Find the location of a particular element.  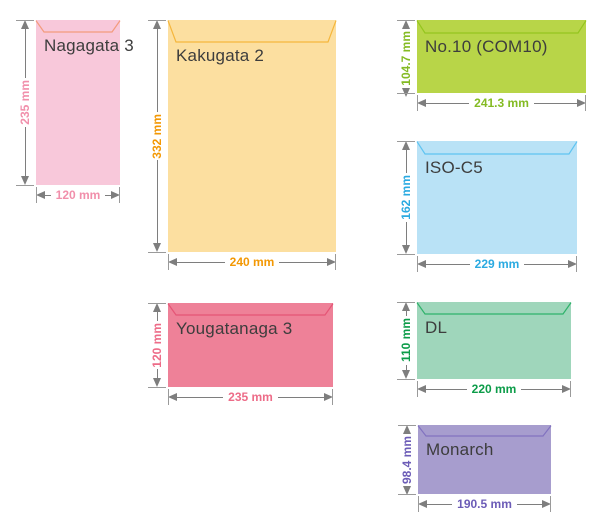

width-dimension-label: 190.5 mm is located at coordinates (484, 504).